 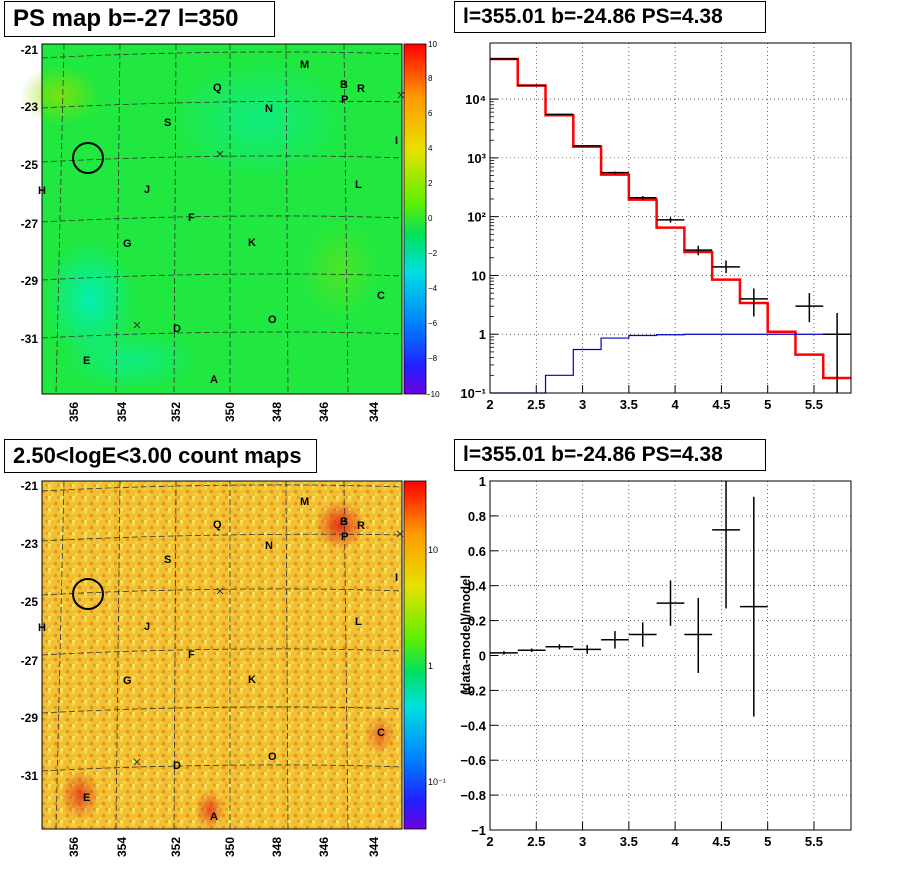 I want to click on y-tick-label: 0.4, so click(x=477, y=586).